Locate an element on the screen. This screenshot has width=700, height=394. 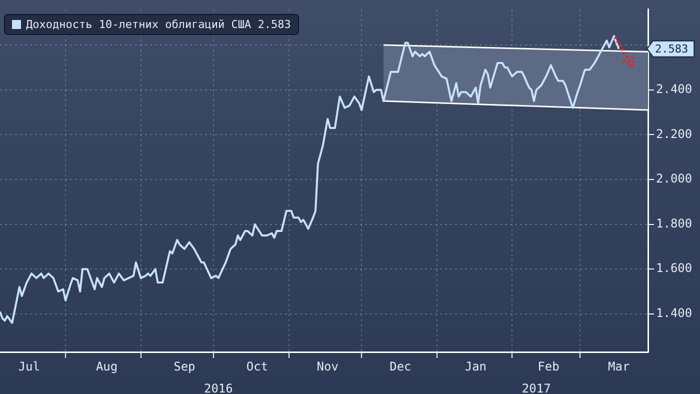
x-tick-label: Aug is located at coordinates (107, 366).